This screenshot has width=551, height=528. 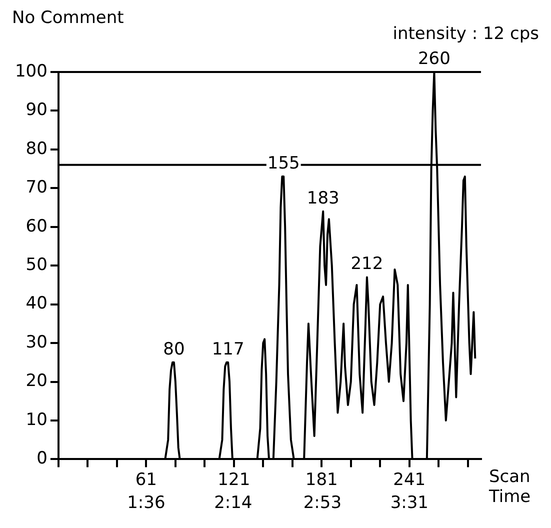 What do you see at coordinates (233, 503) in the screenshot?
I see `x2-tick-label: 2:14` at bounding box center [233, 503].